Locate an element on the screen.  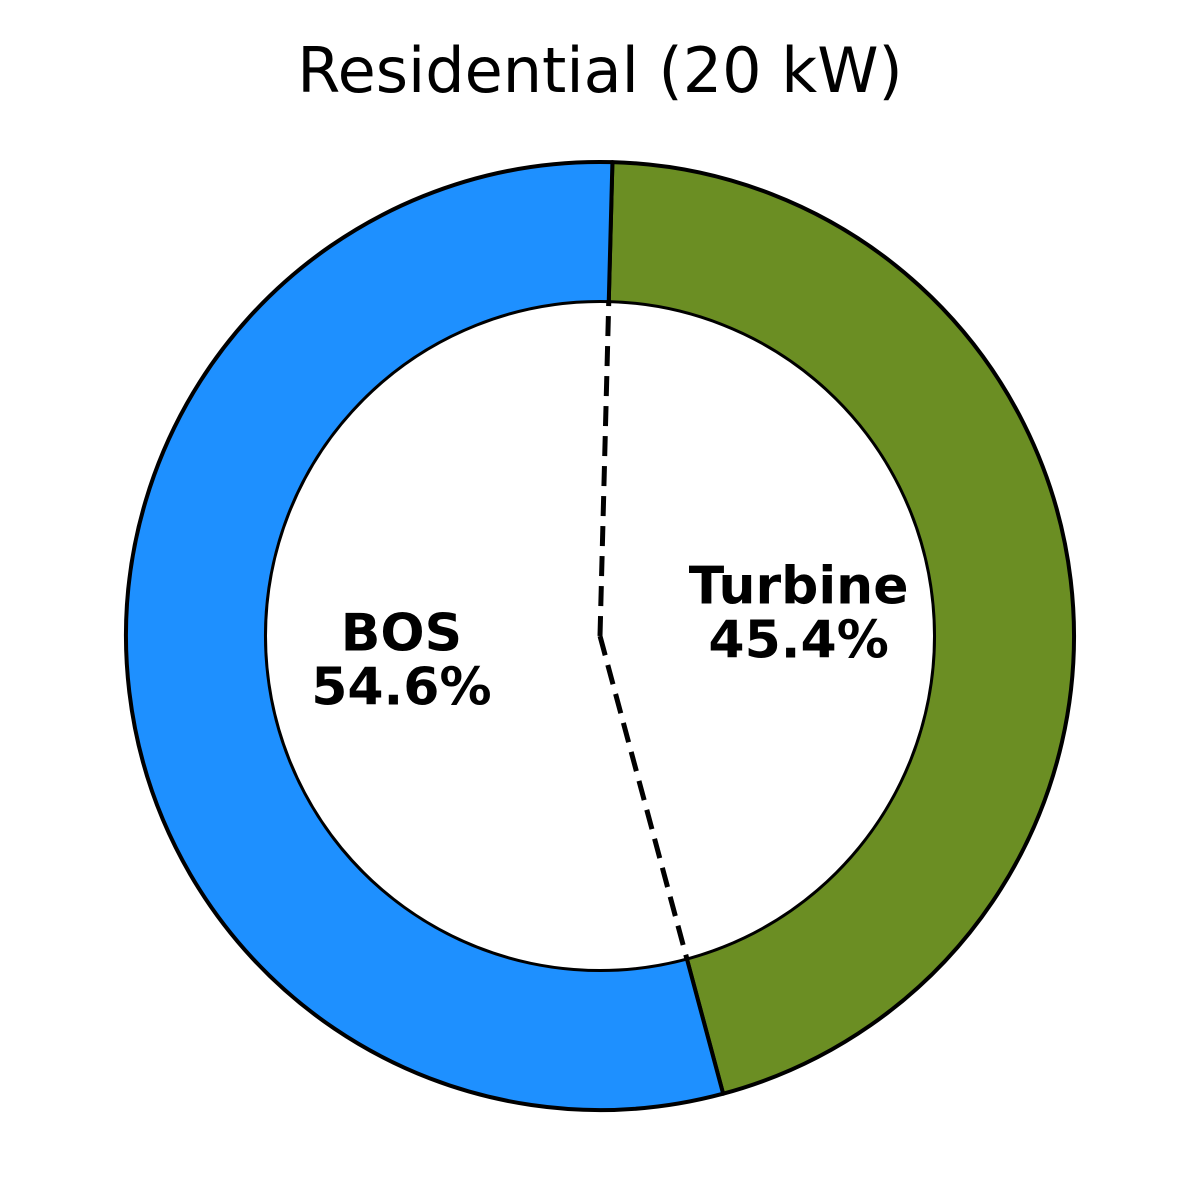
slice-label-bos: BOS is located at coordinates (401, 634).